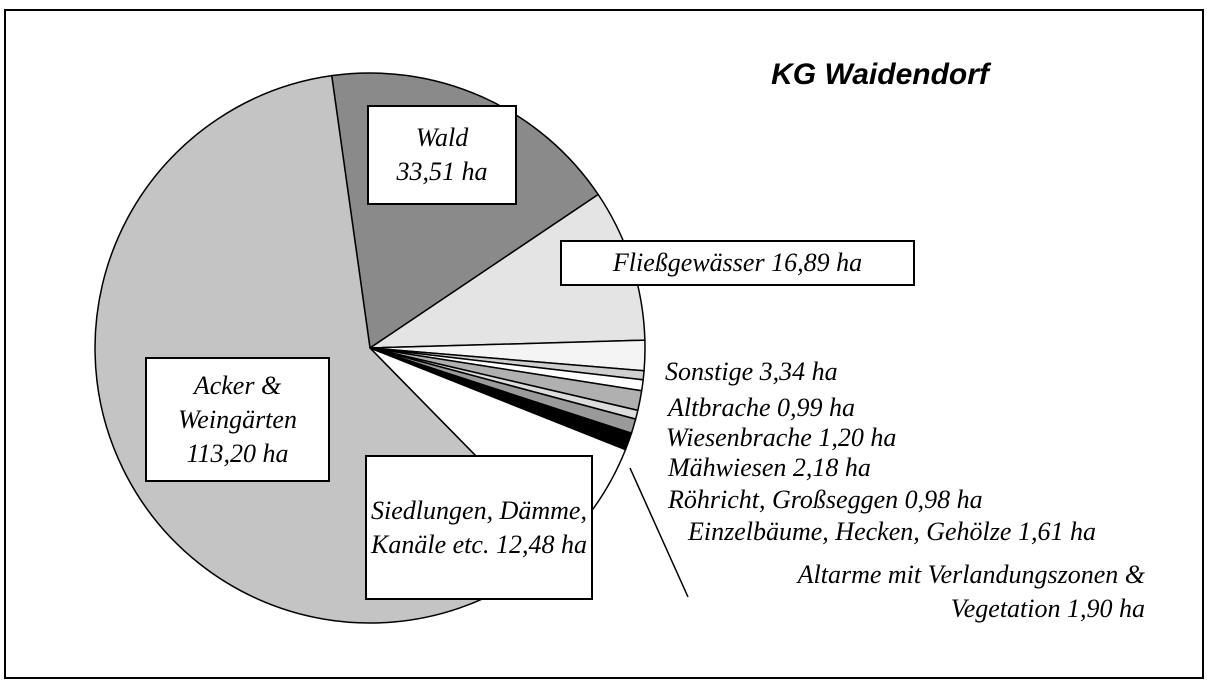  What do you see at coordinates (688, 262) in the screenshot?
I see `category-name: Fließgewässer` at bounding box center [688, 262].